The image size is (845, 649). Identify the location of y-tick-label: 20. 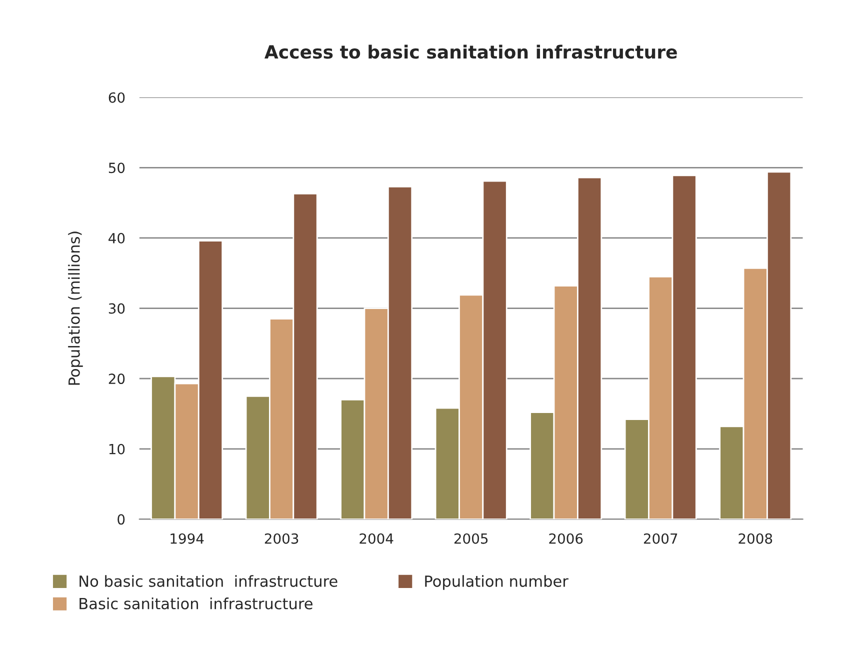
(116, 379).